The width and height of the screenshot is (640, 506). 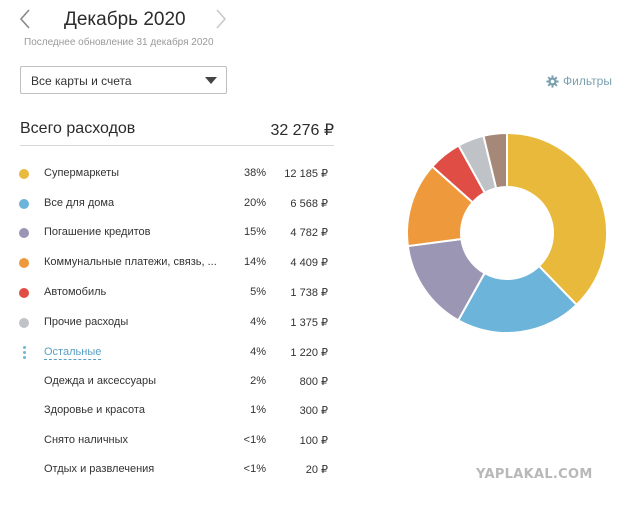 What do you see at coordinates (75, 292) in the screenshot?
I see `category-label: Автомобиль` at bounding box center [75, 292].